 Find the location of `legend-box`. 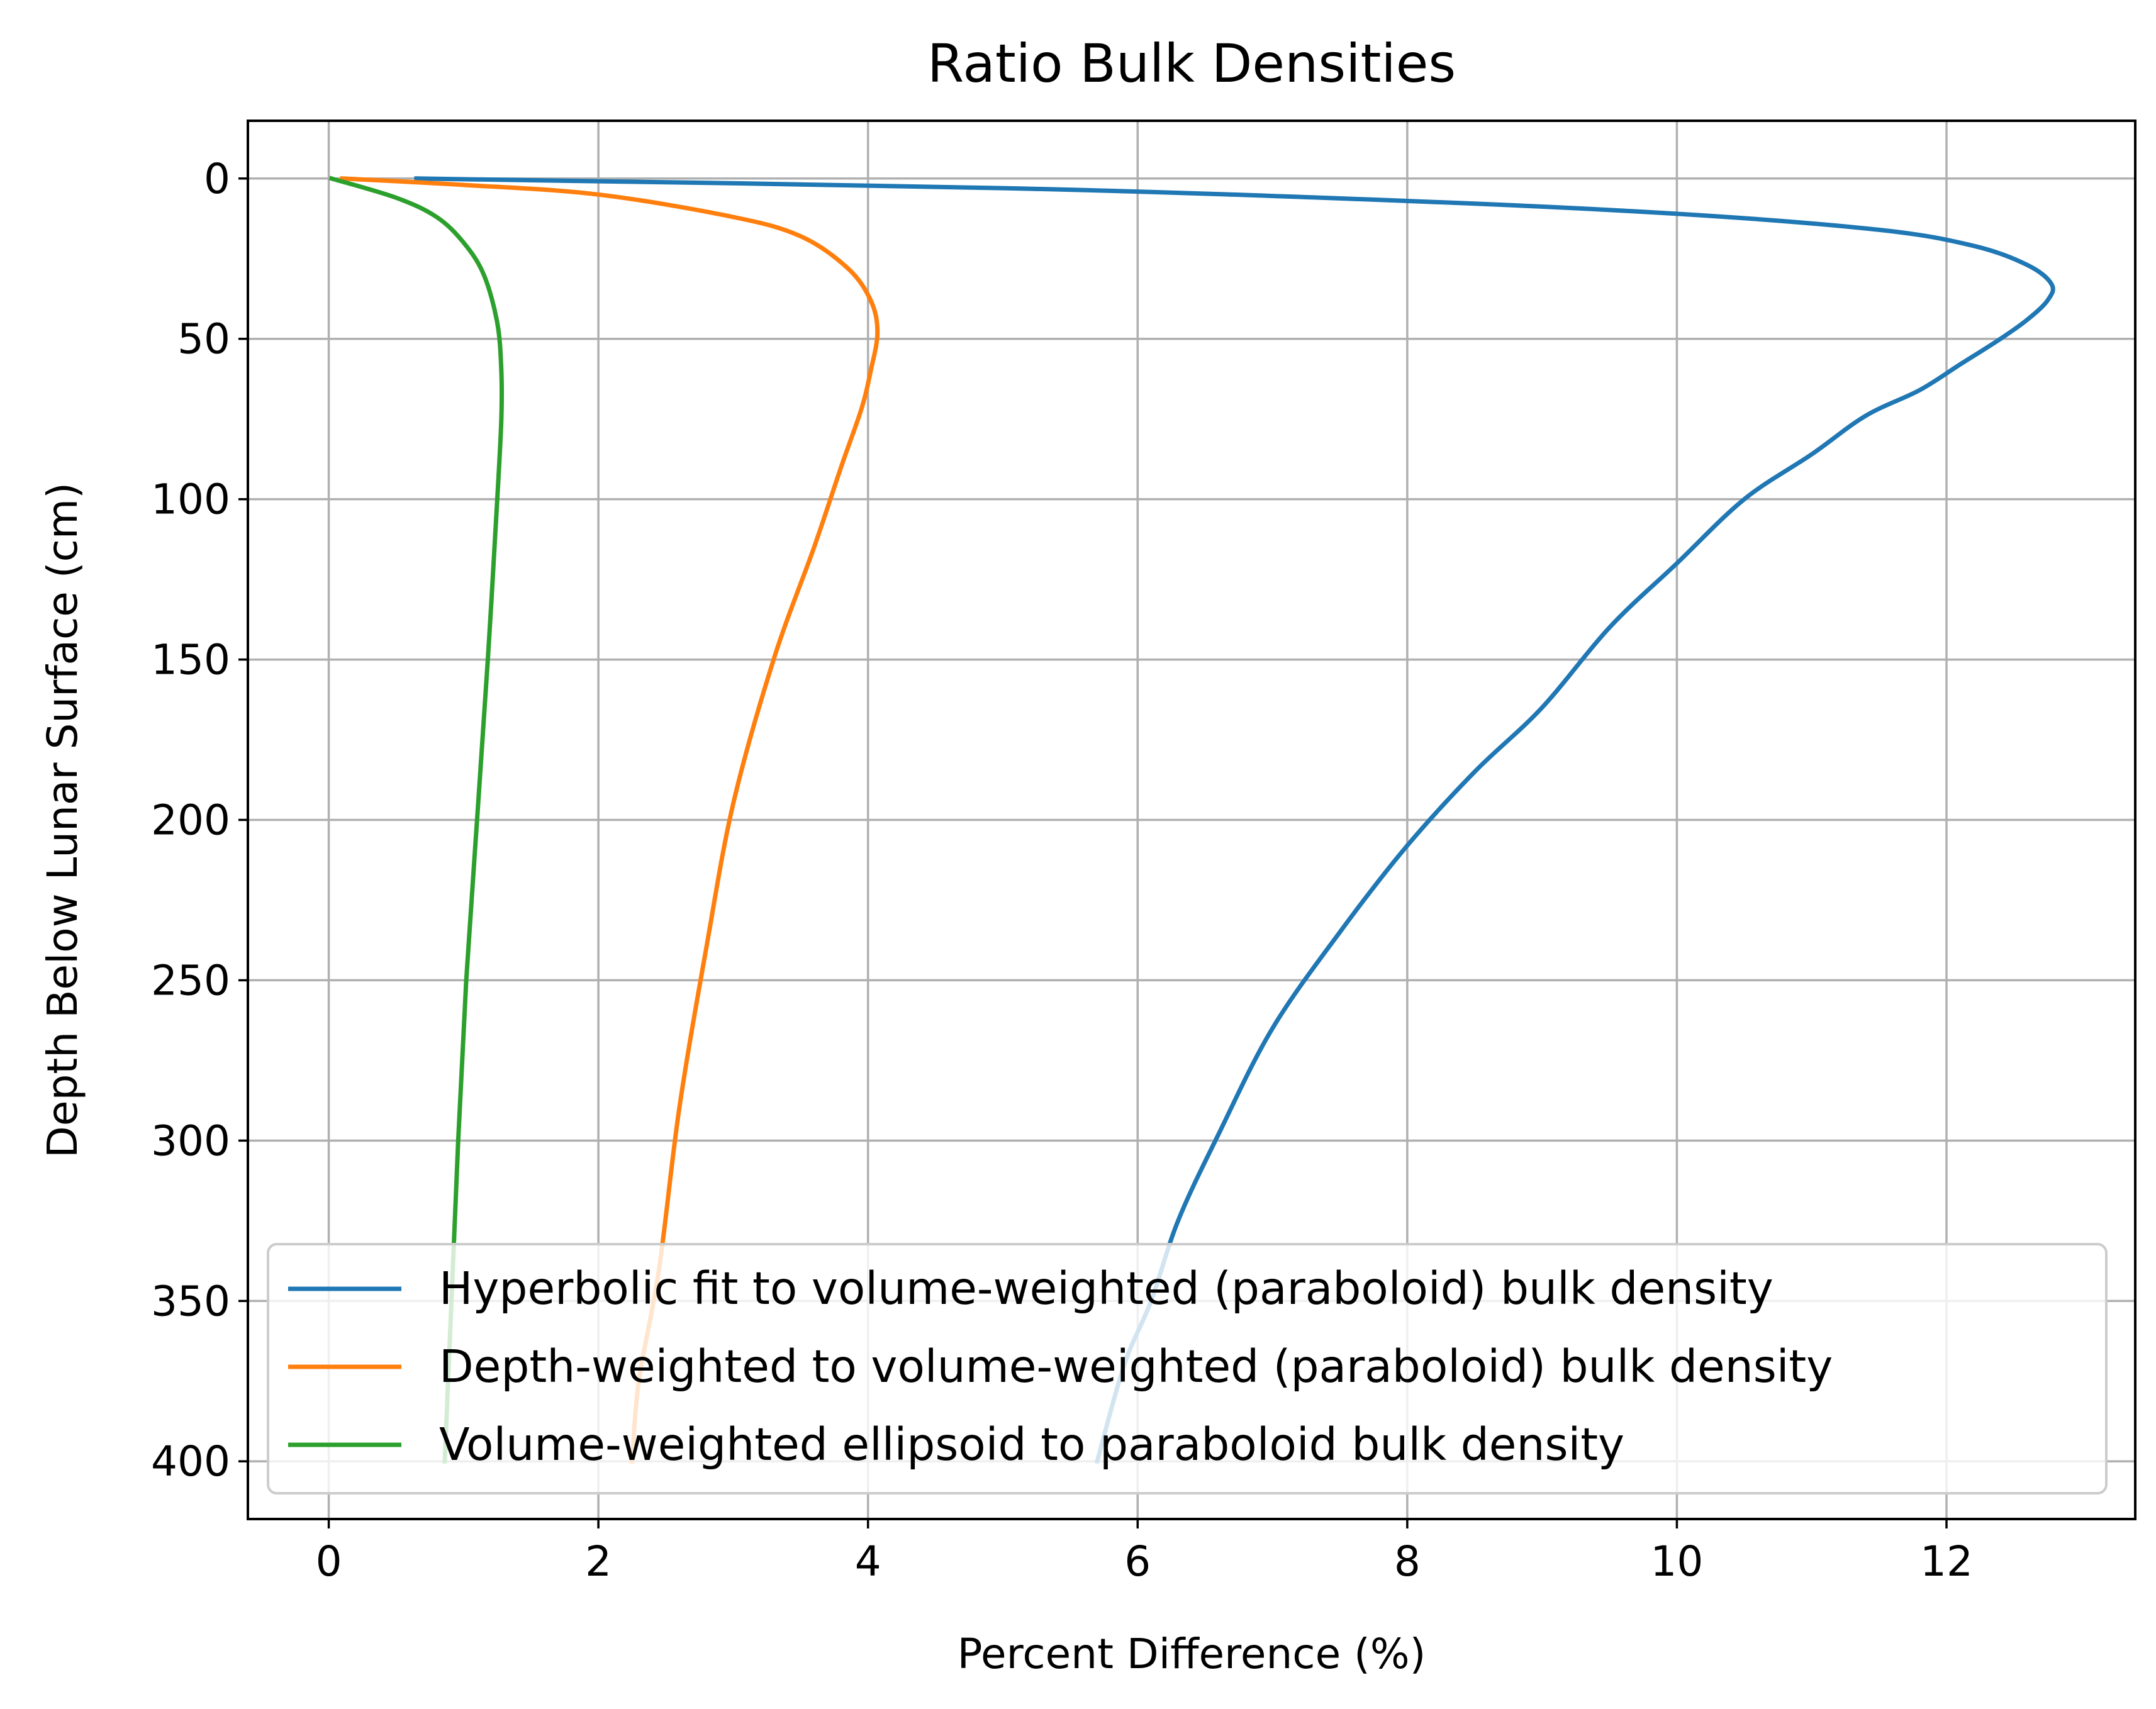

legend-box is located at coordinates (1188, 1369).